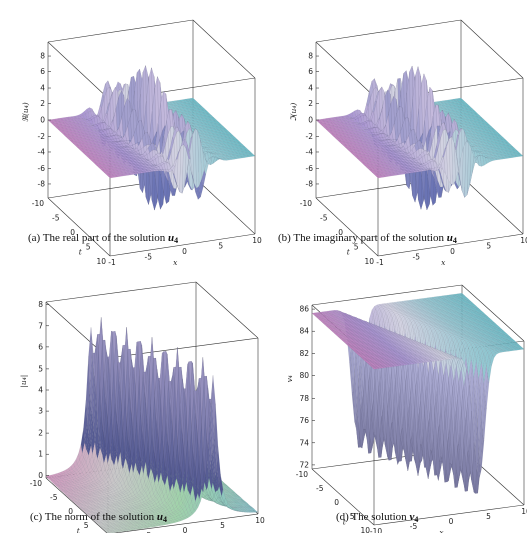 This screenshot has width=527, height=533. I want to click on d-xtick: 0, so click(451, 521).